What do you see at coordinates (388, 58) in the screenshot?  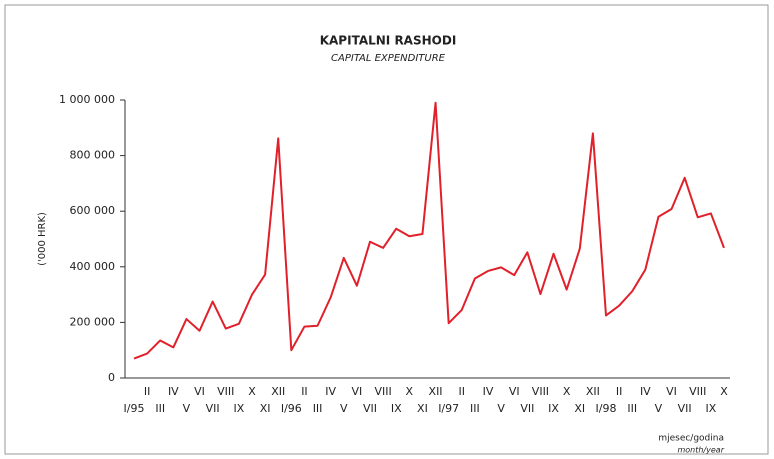 I see `chart-subtitle: CAPITAL EXPENDITURE` at bounding box center [388, 58].